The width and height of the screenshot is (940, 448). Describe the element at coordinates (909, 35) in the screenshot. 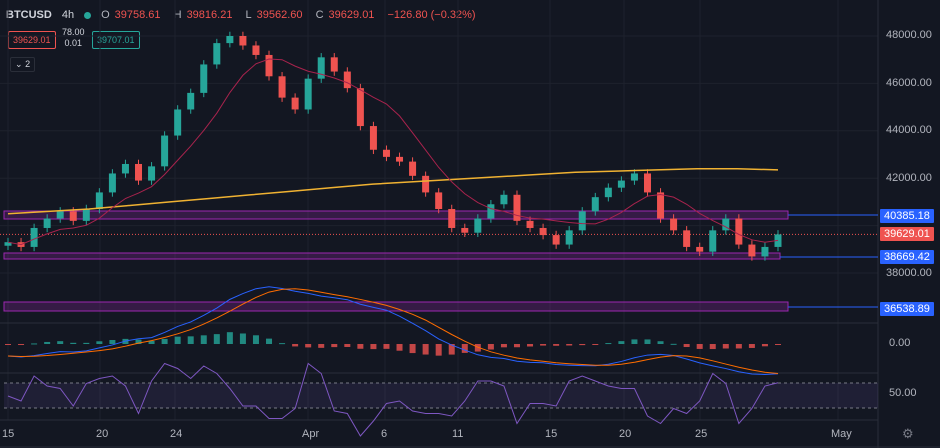

I see `price-tick: 48000.00` at that location.